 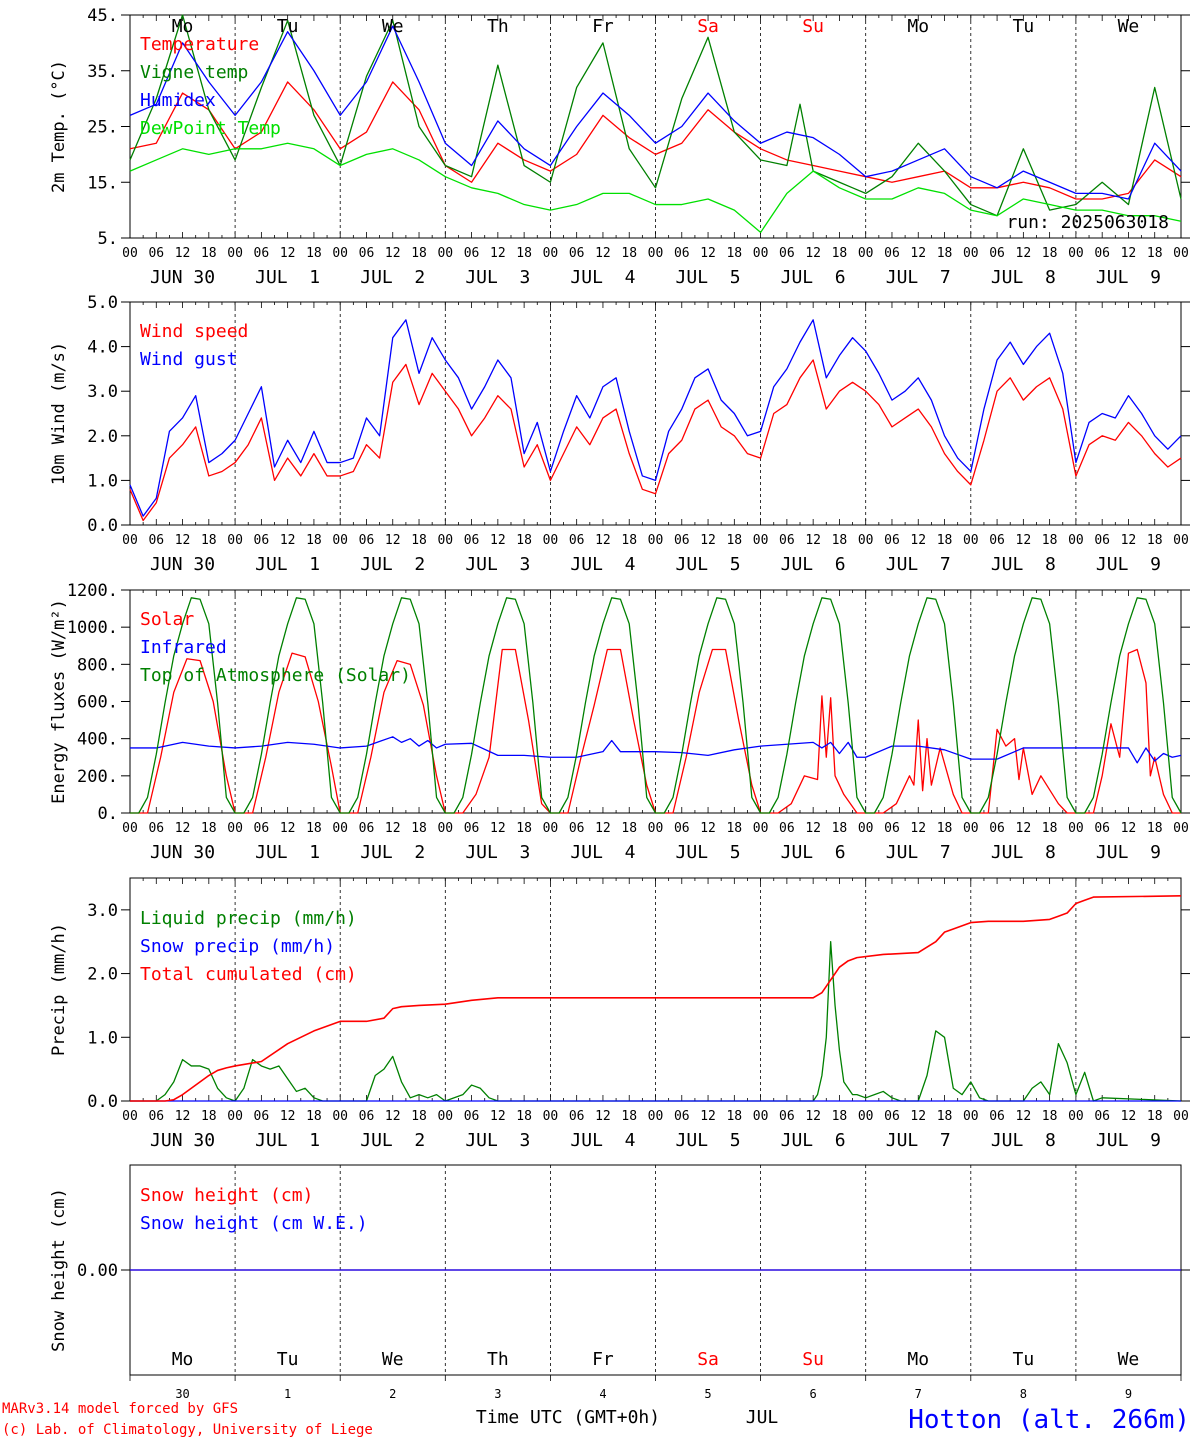 What do you see at coordinates (237, 946) in the screenshot?
I see `legend-entry: Snow precip (mm/h)` at bounding box center [237, 946].